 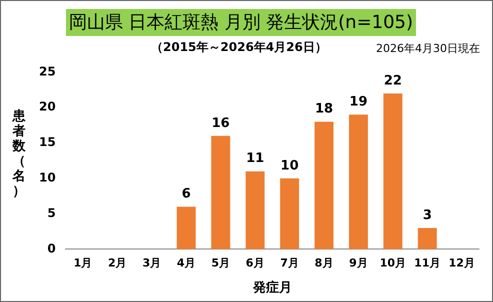 I want to click on chart-subtitle: （2015年～2026年4月26日）, so click(x=239, y=47).